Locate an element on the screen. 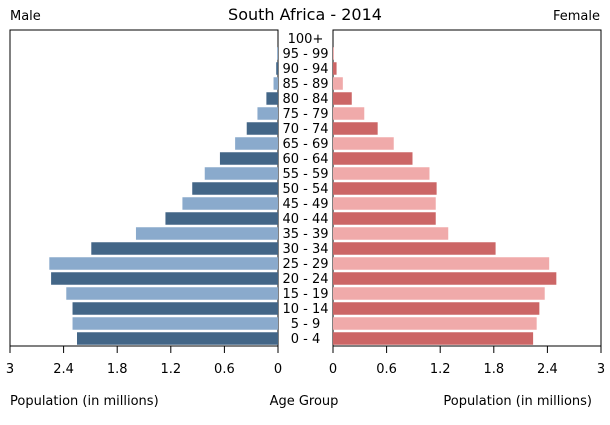 The height and width of the screenshot is (425, 610). chart-title: South Africa - 2014 is located at coordinates (305, 14).